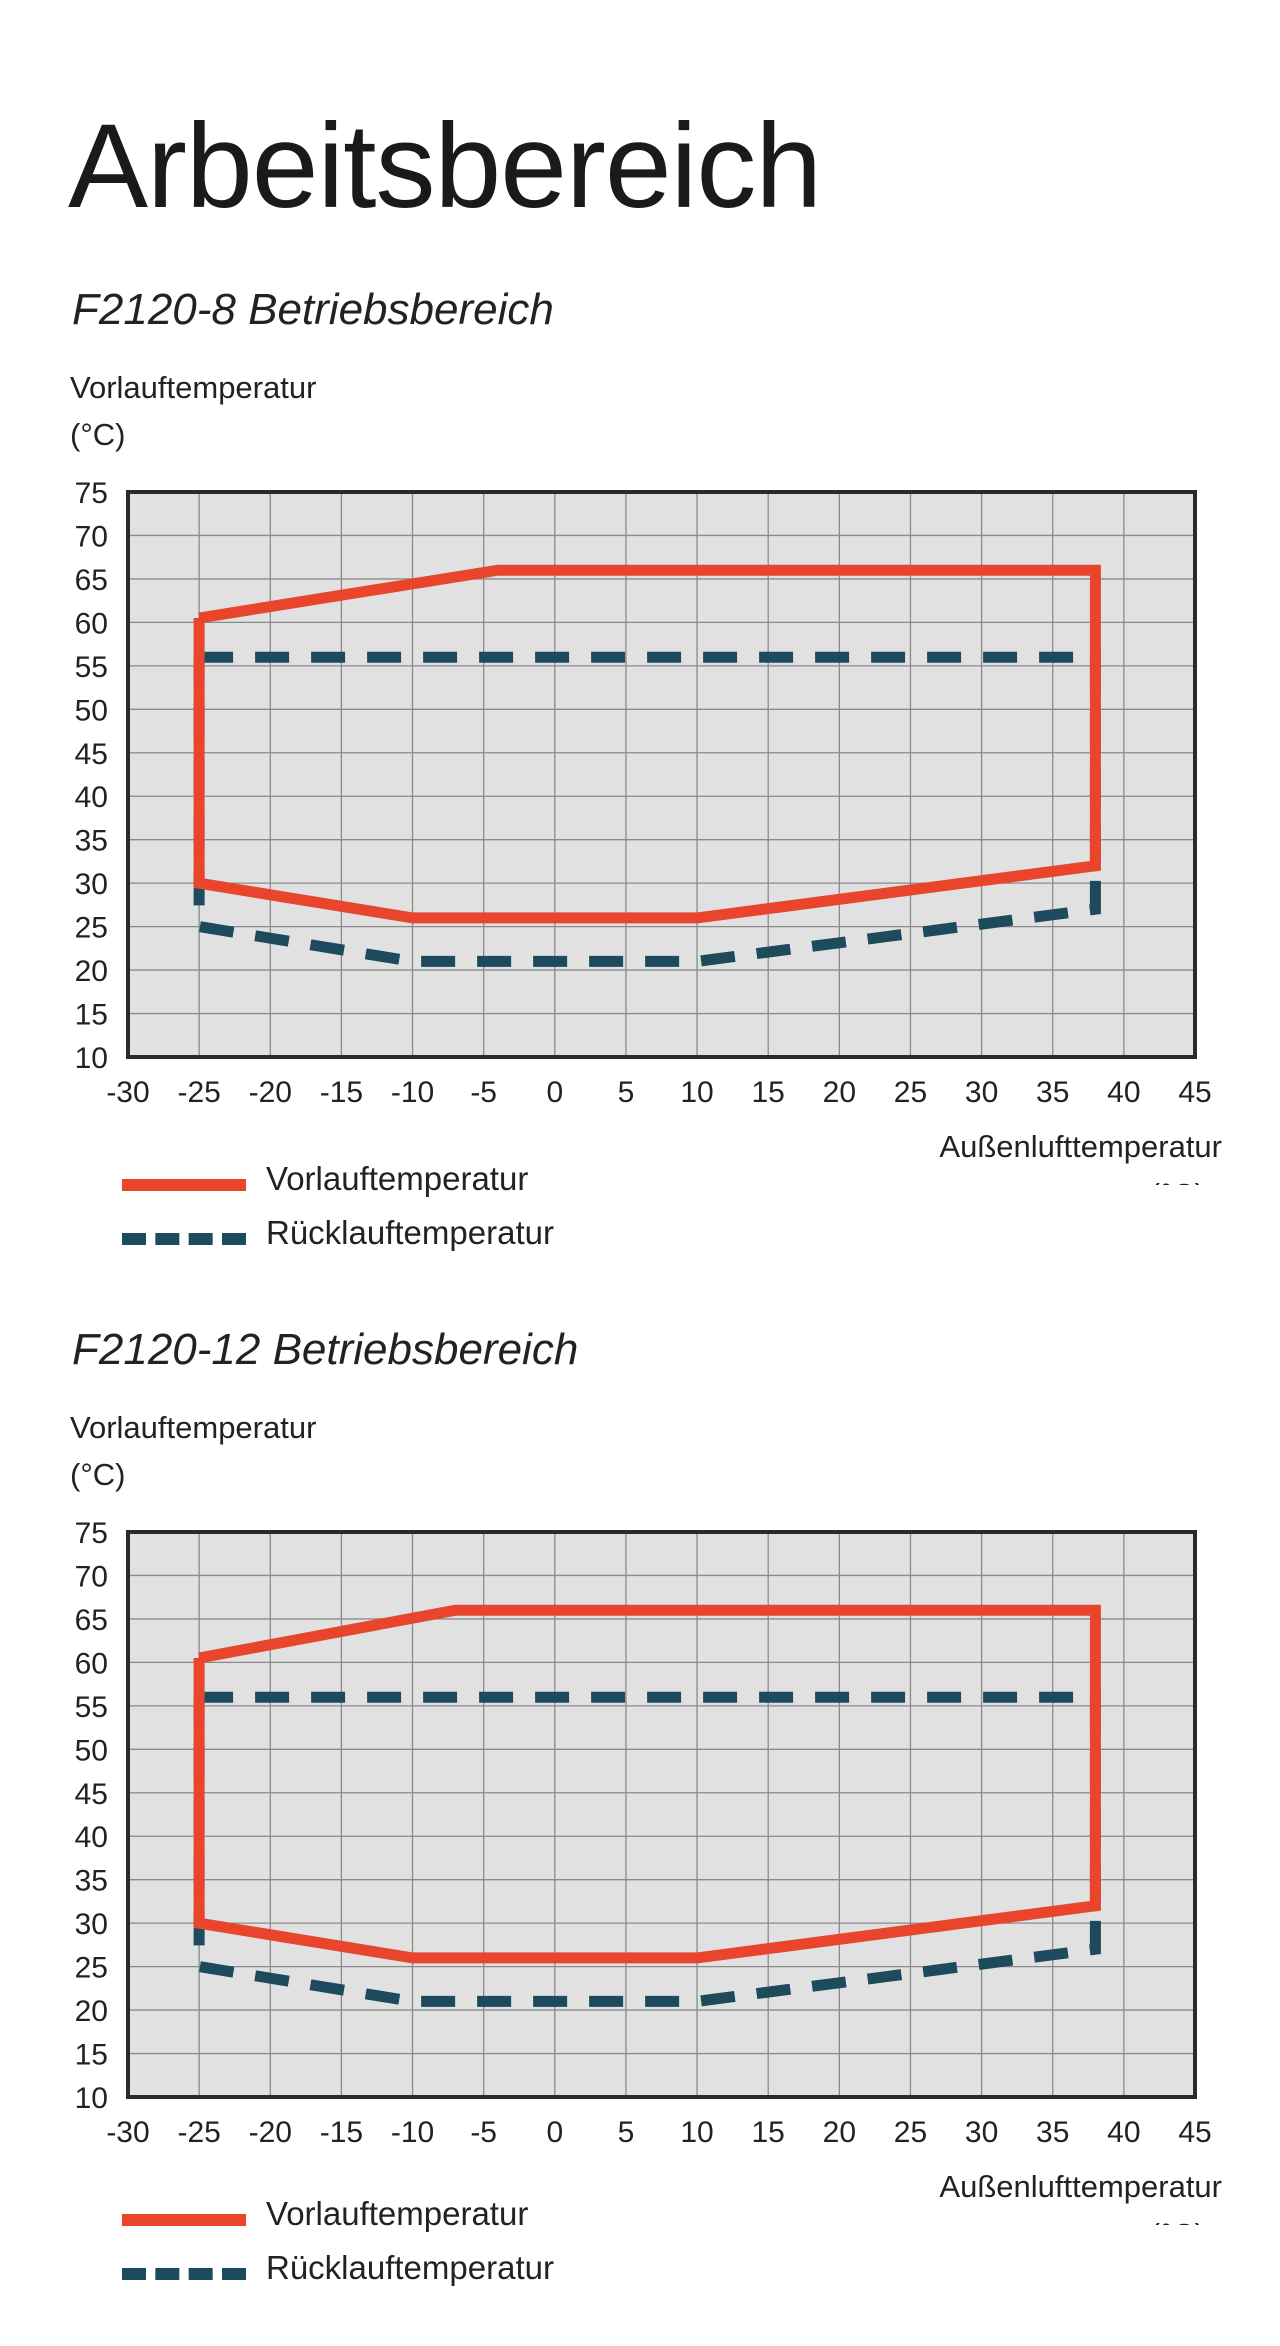 This screenshot has height=2346, width=1280. Describe the element at coordinates (445, 166) in the screenshot. I see `page-title: Arbeitsbereich` at that location.